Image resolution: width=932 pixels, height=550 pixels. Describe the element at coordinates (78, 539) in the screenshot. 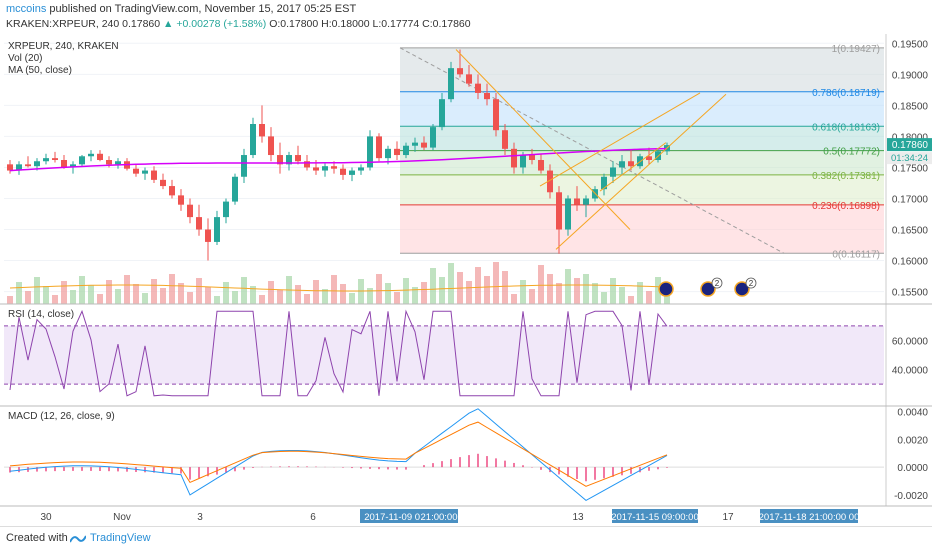

I see `tradingview-logo-icon` at that location.